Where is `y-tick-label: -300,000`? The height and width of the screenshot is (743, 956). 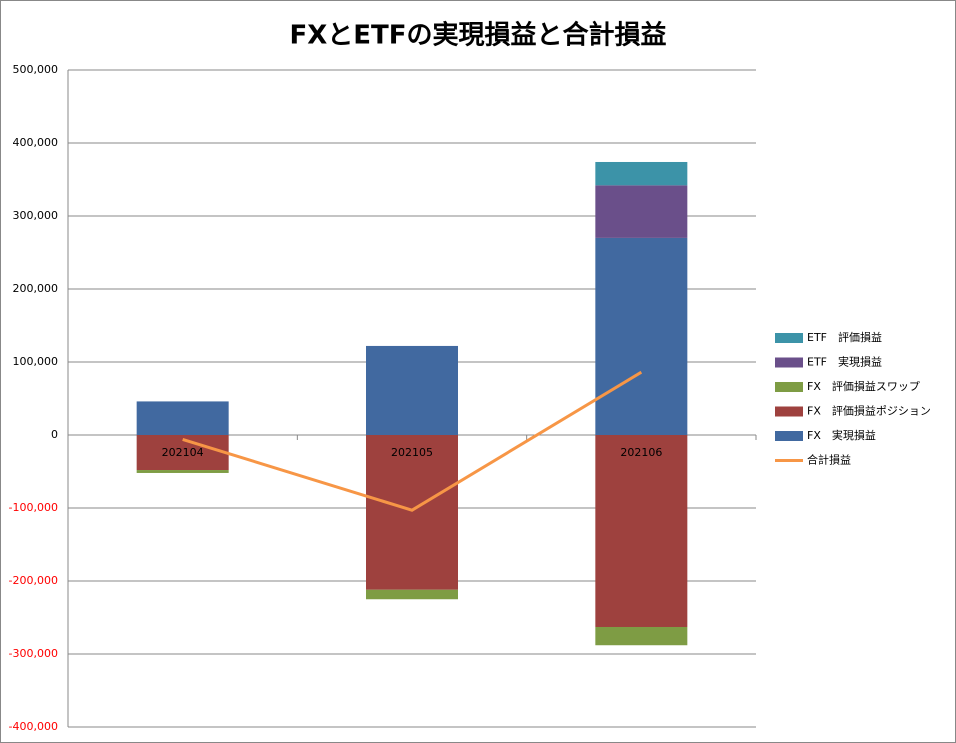 y-tick-label: -300,000 is located at coordinates (33, 653).